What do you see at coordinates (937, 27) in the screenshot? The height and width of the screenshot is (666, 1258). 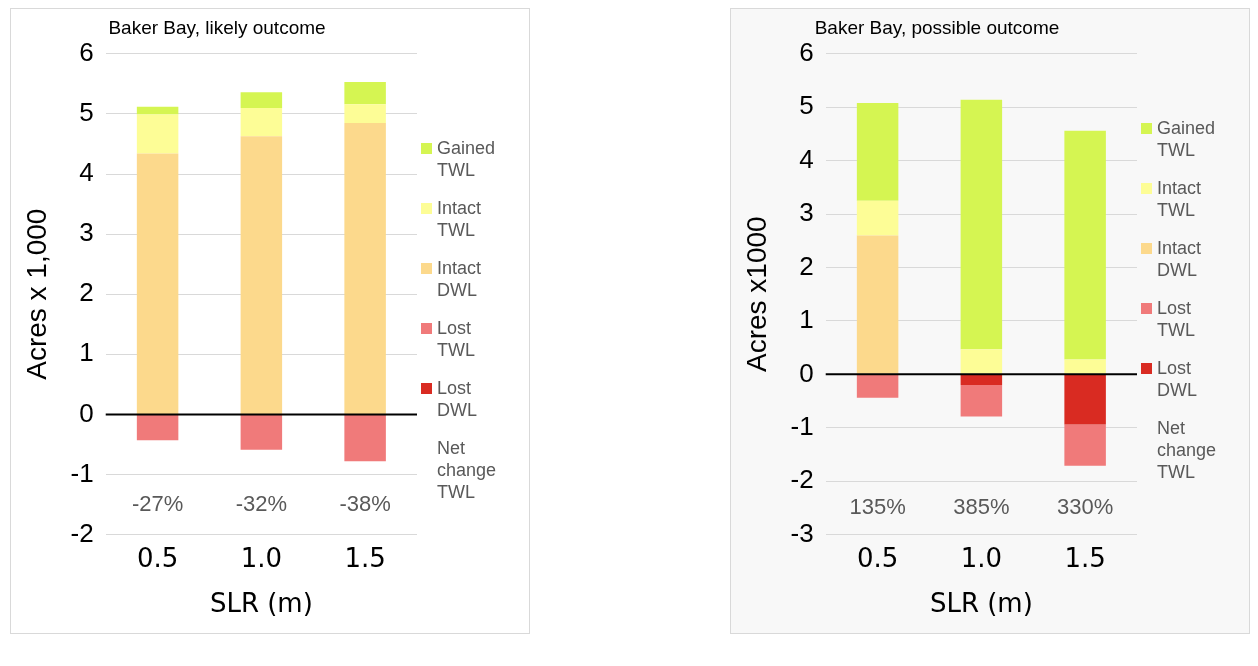 I see `chart-title: Baker Bay, possible outcome` at bounding box center [937, 27].